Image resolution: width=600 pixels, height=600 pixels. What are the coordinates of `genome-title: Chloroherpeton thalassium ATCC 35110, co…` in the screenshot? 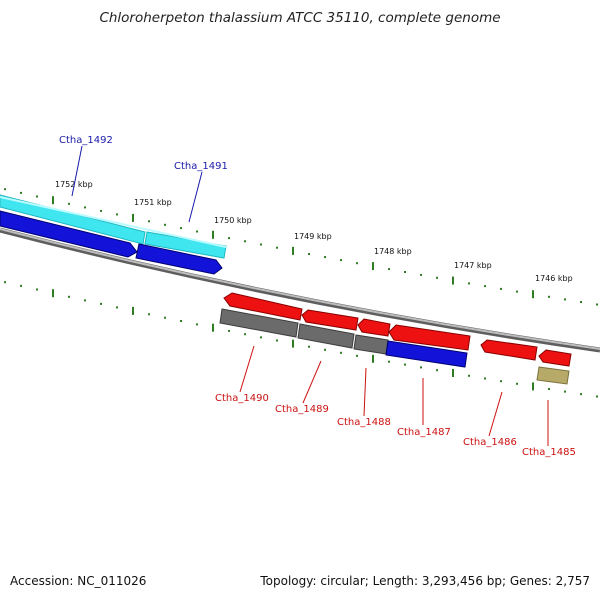 It's located at (300, 18).